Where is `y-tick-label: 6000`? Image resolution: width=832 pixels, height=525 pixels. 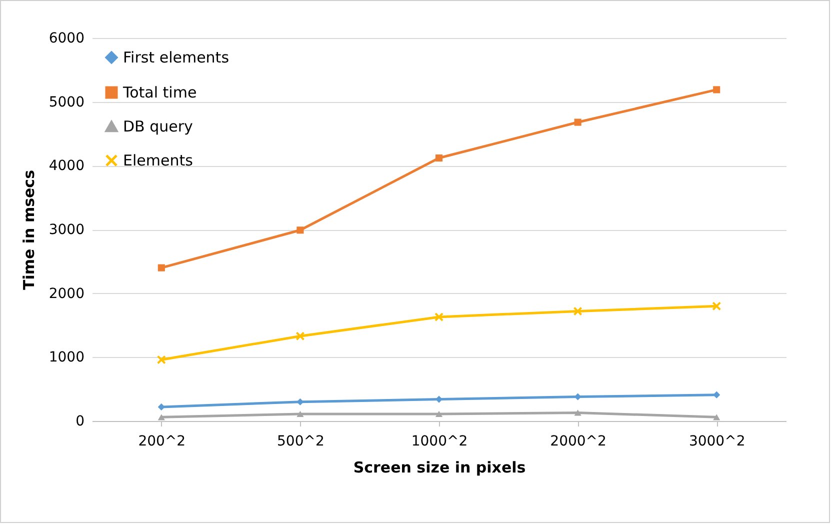
y-tick-label: 6000 is located at coordinates (66, 38).